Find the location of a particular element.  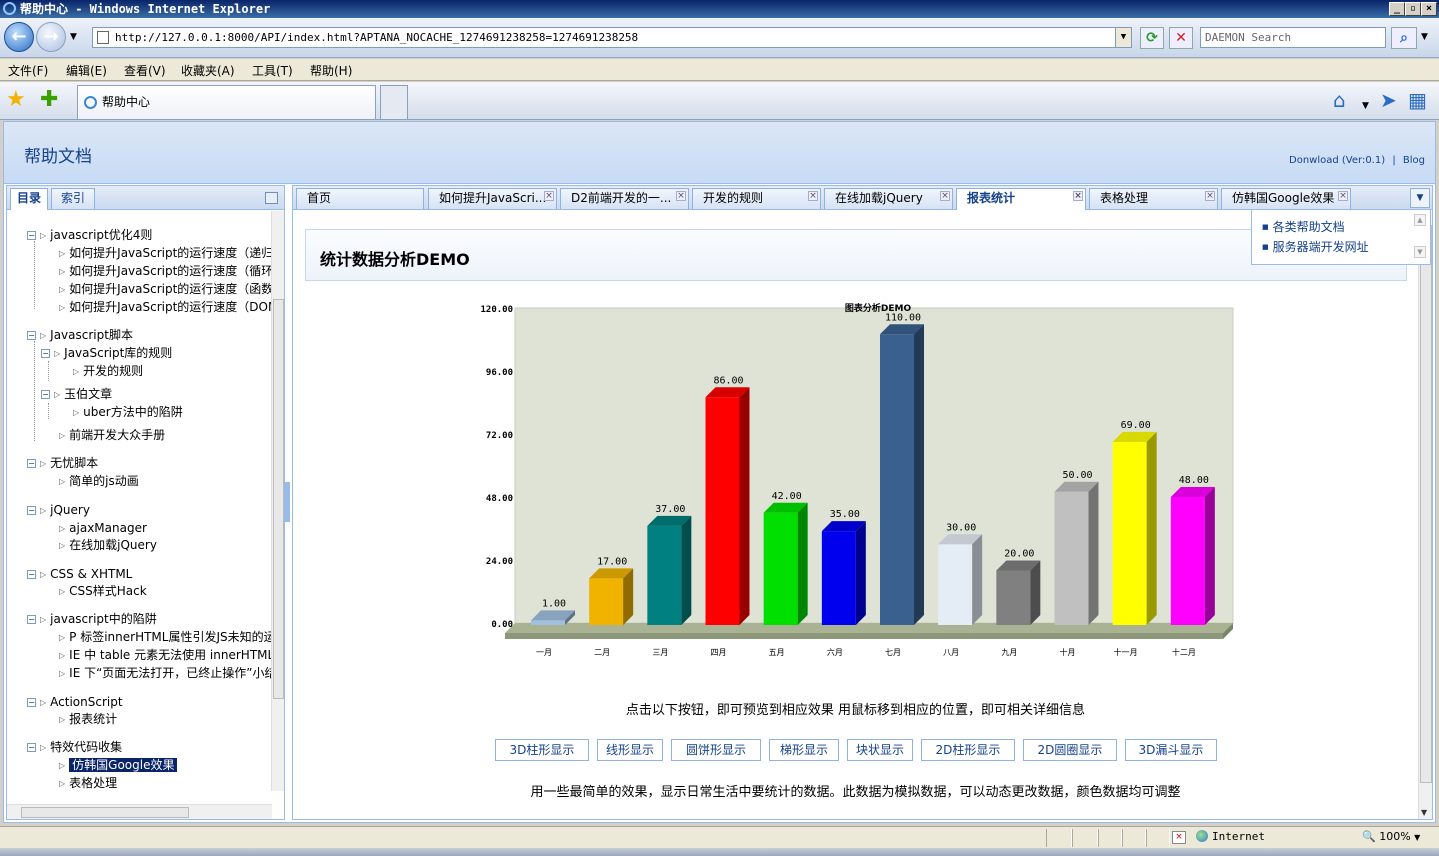

download-link: Donwload (Ver:0.1) is located at coordinates (1337, 160).